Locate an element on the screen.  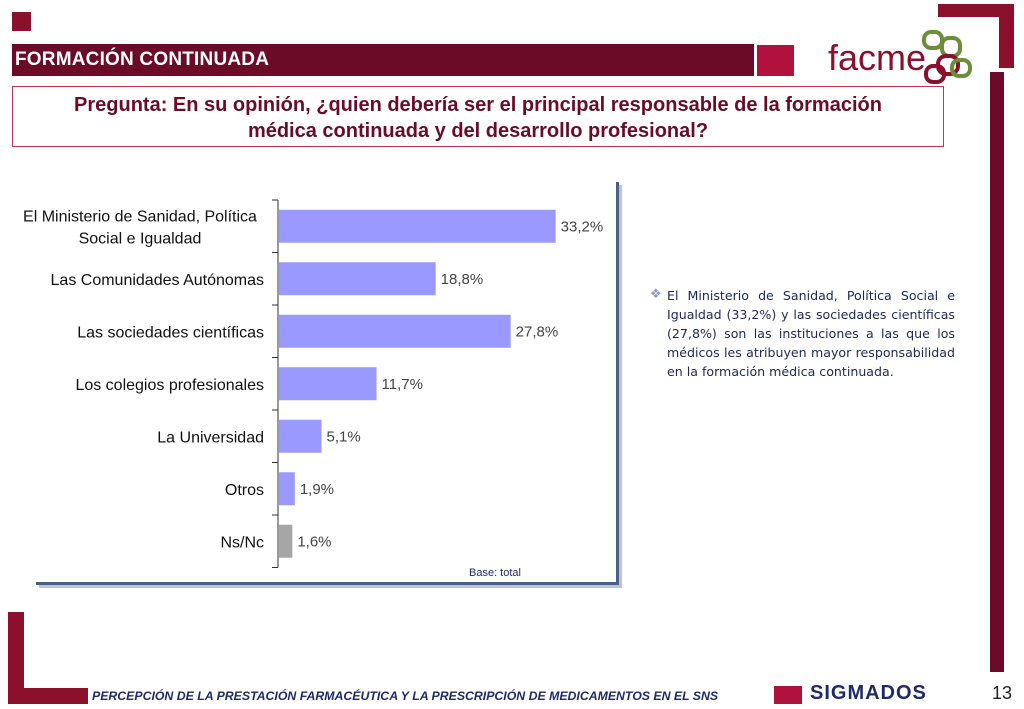
value-label: 11,7% is located at coordinates (402, 384).